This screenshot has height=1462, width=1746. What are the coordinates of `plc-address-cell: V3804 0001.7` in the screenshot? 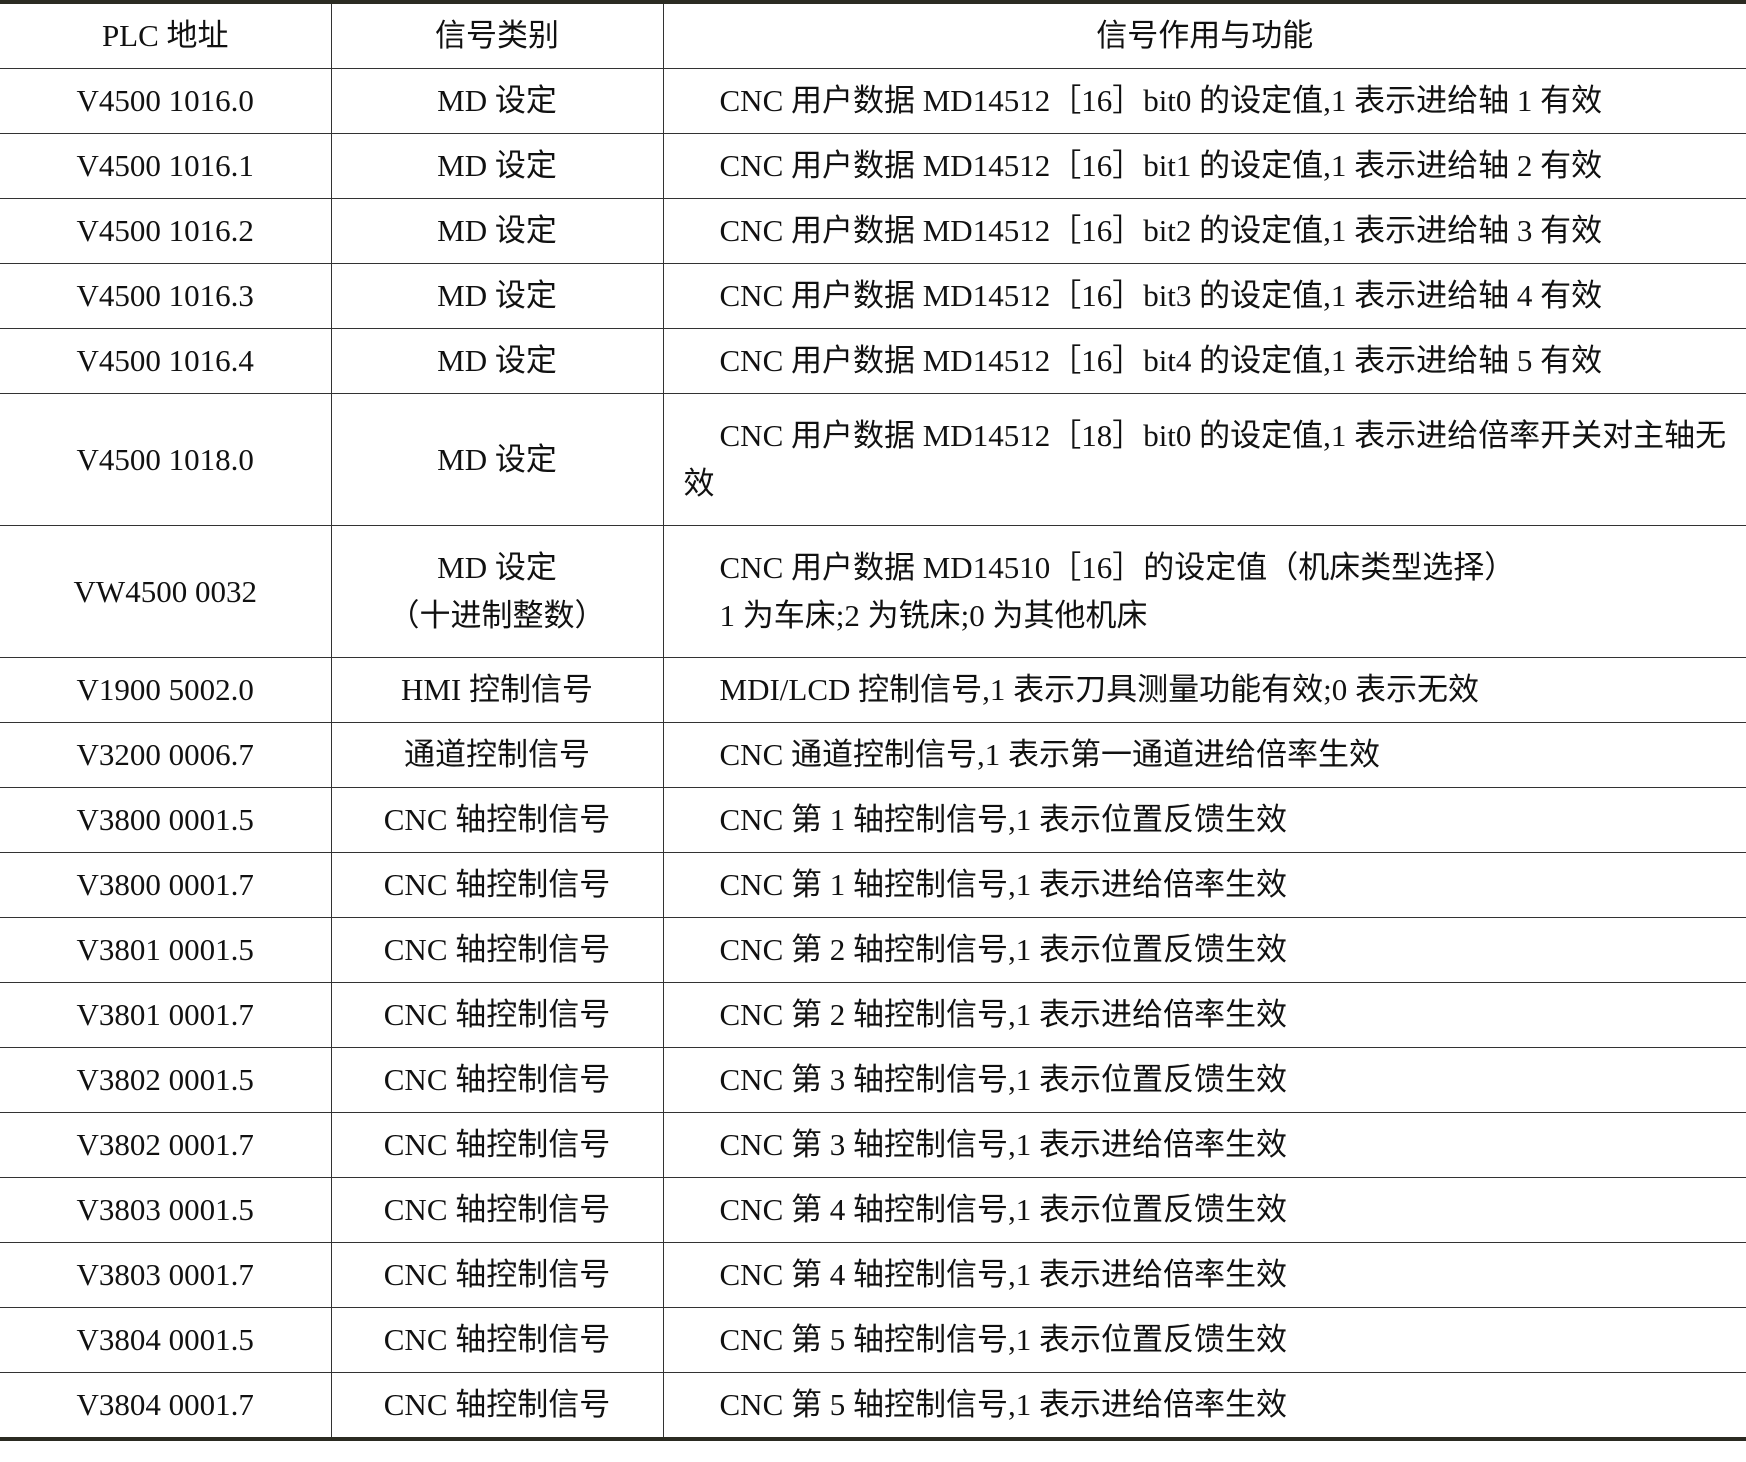 It's located at (166, 1406).